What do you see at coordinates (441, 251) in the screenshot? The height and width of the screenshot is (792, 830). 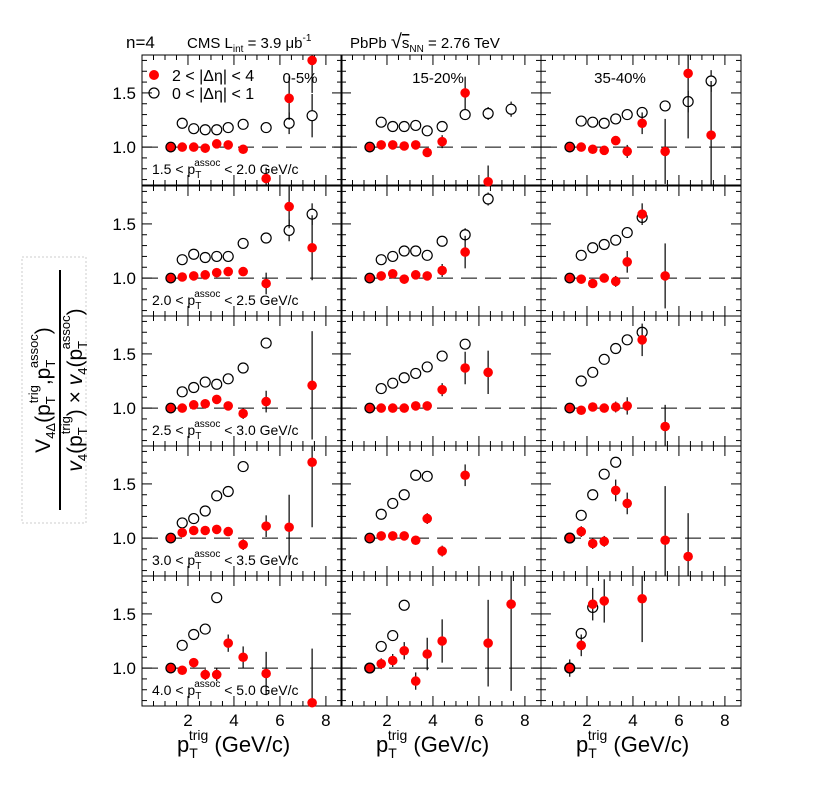 I see `panel-r1-c1` at bounding box center [441, 251].